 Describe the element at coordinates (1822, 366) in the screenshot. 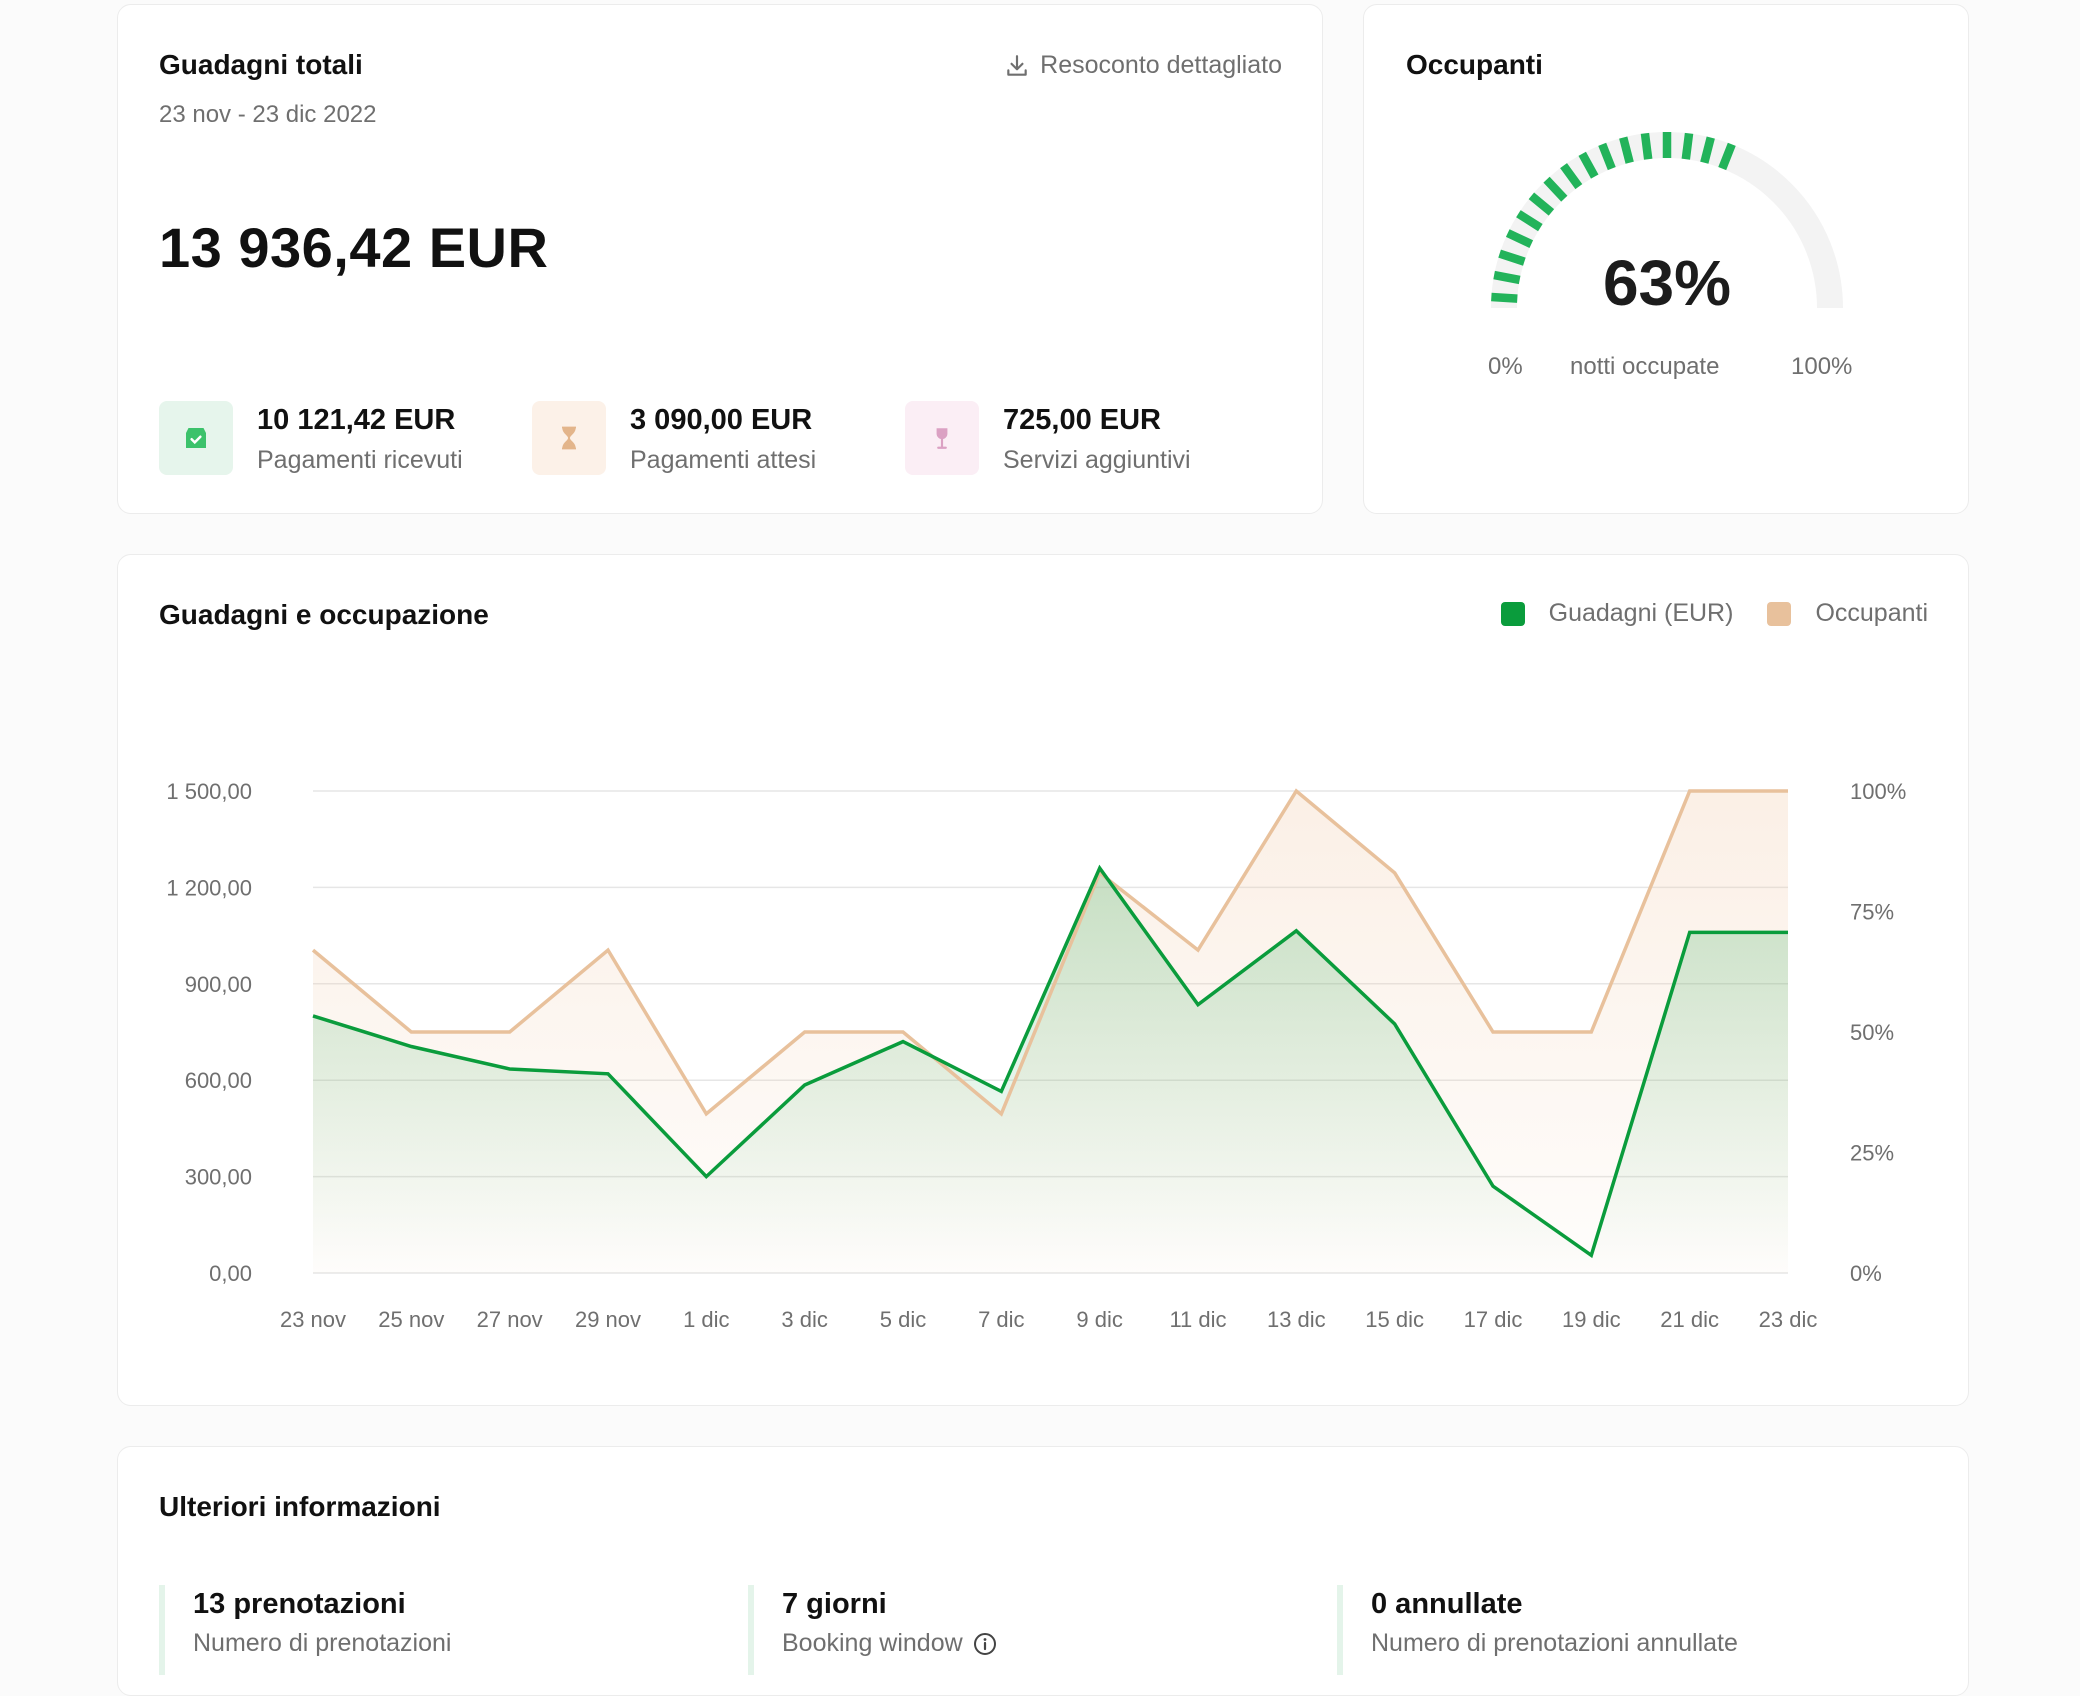

I see `gauge-max-label: 100%` at that location.